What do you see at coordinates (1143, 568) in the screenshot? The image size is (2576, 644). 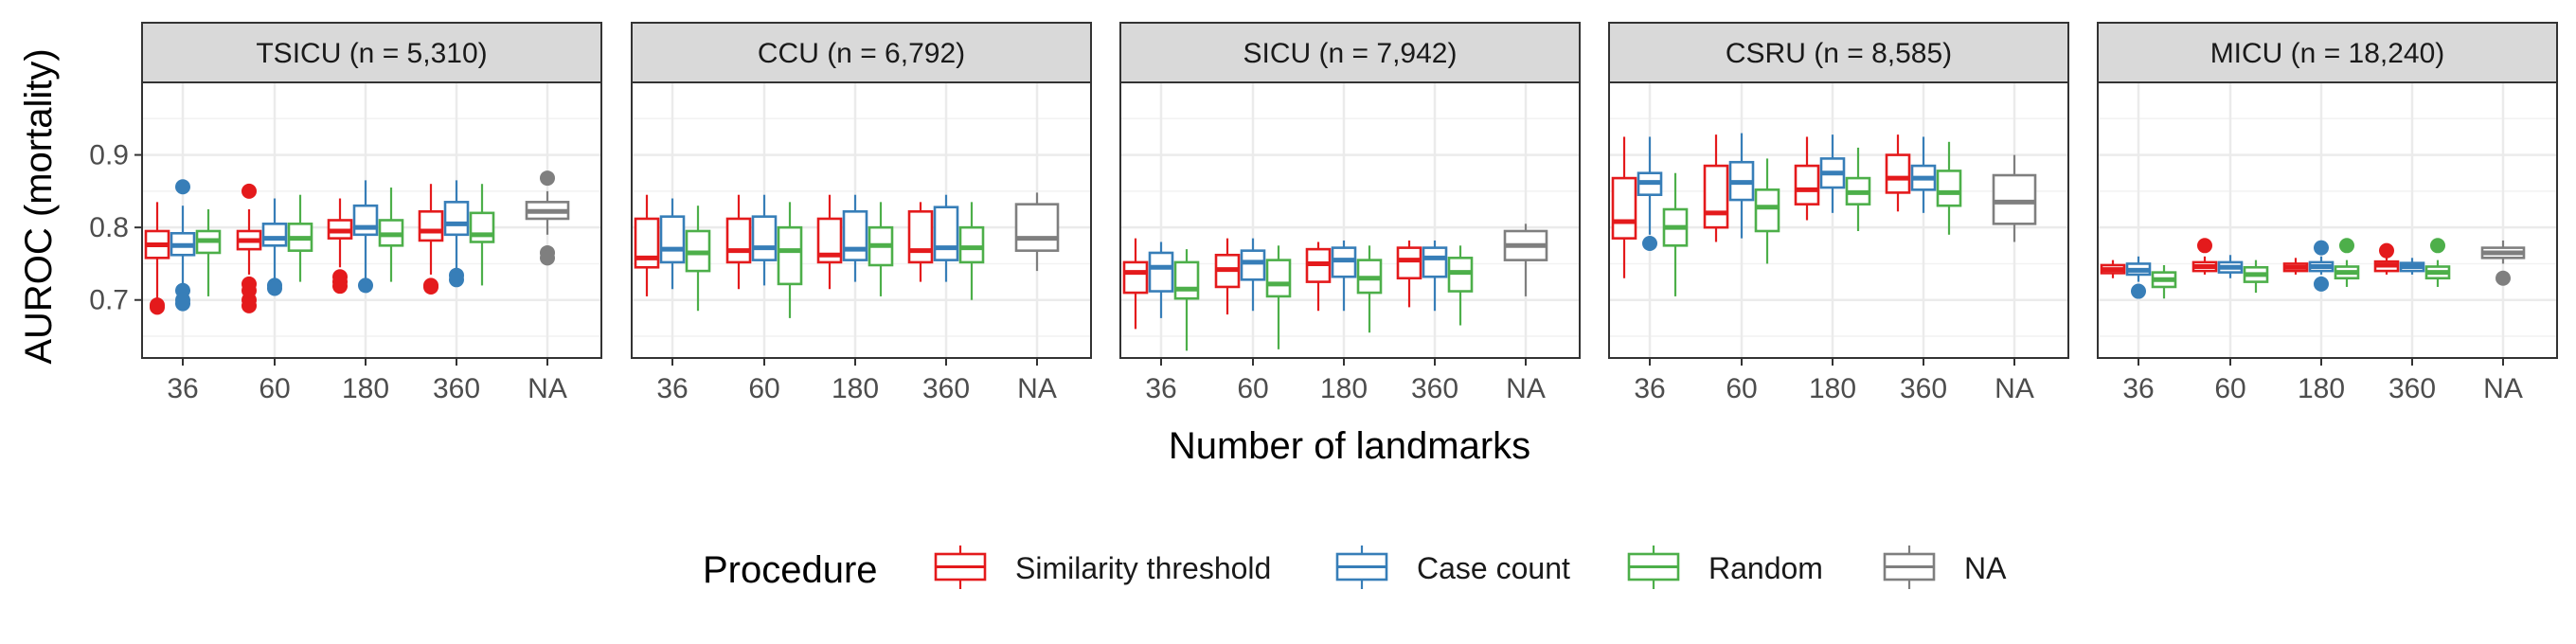 I see `legend-label: Similarity threshold` at bounding box center [1143, 568].